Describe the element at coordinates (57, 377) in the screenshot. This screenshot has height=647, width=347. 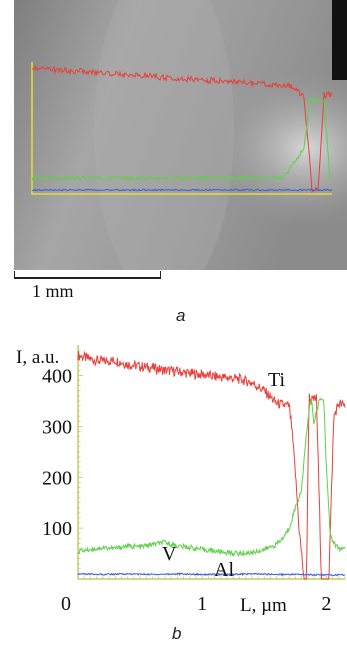
I see `y-tick-label: 400` at that location.